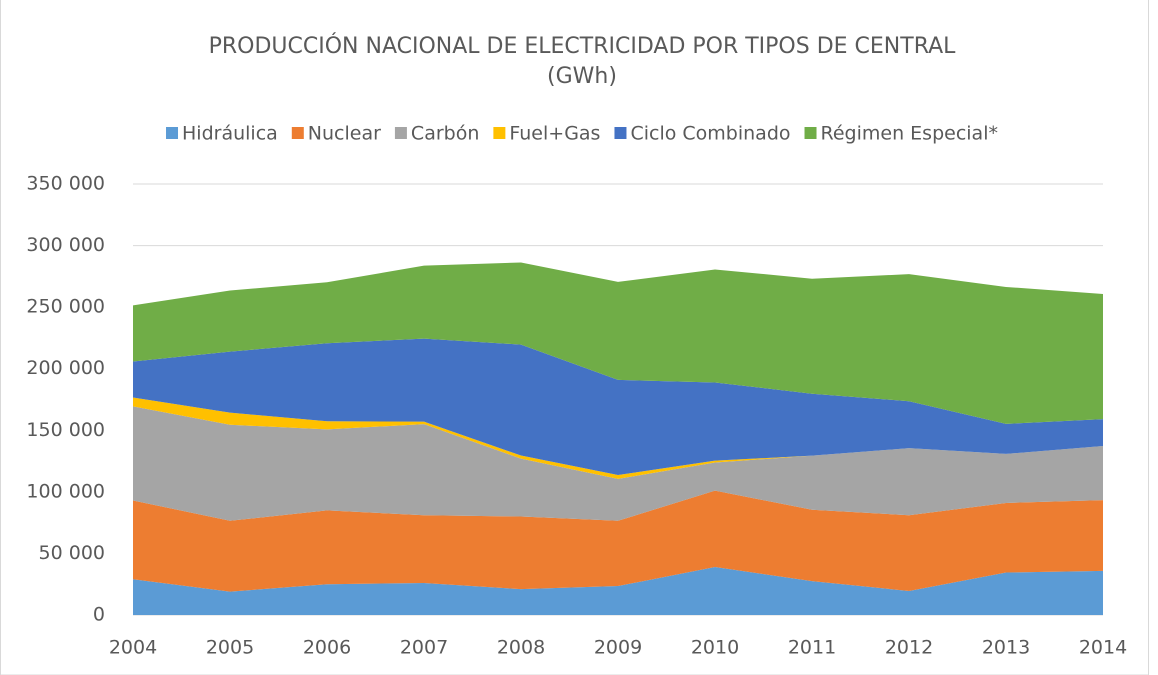 This screenshot has height=675, width=1158. Describe the element at coordinates (710, 134) in the screenshot. I see `legend-label: Ciclo Combinado` at that location.